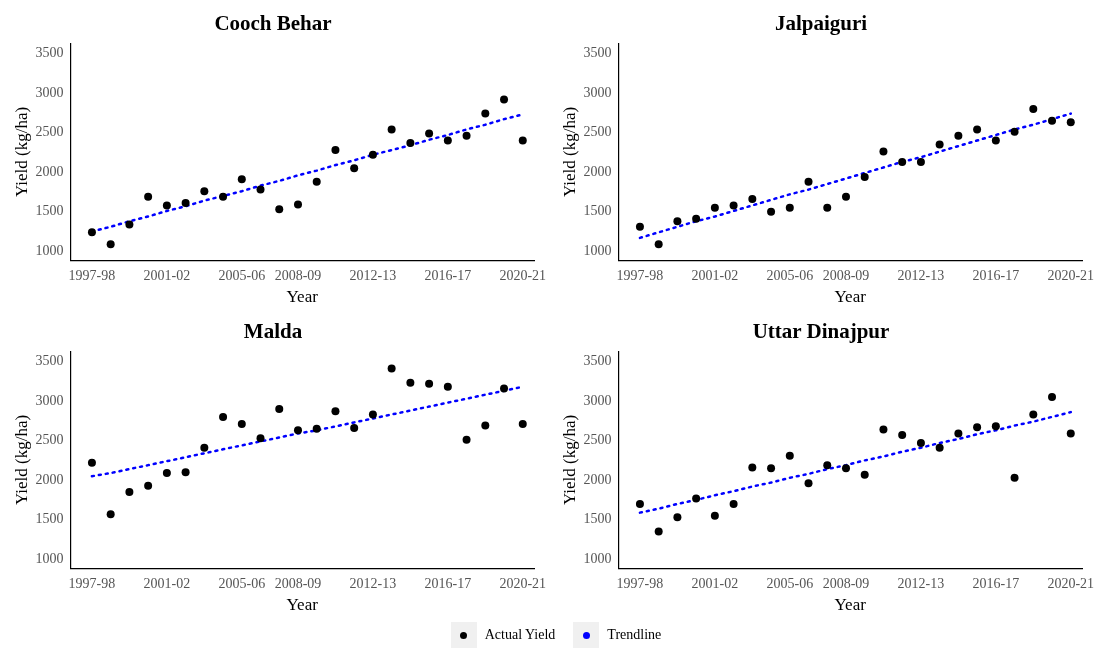 The image size is (1112, 652). What do you see at coordinates (273, 23) in the screenshot?
I see `chart-title: Cooch Behar` at bounding box center [273, 23].